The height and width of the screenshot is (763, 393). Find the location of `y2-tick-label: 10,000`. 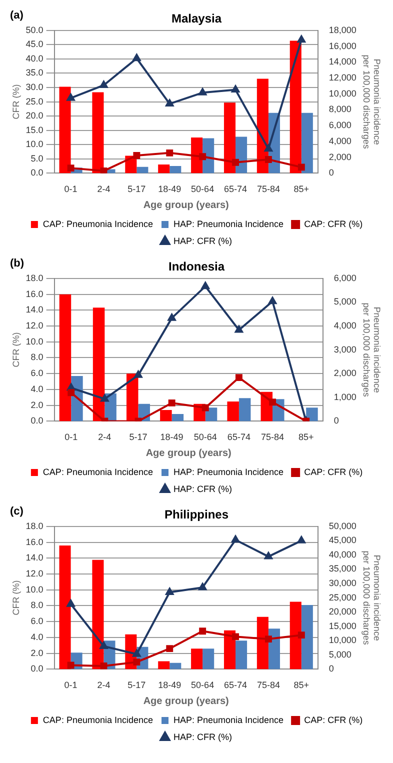

y2-tick-label: 10,000 is located at coordinates (342, 640).